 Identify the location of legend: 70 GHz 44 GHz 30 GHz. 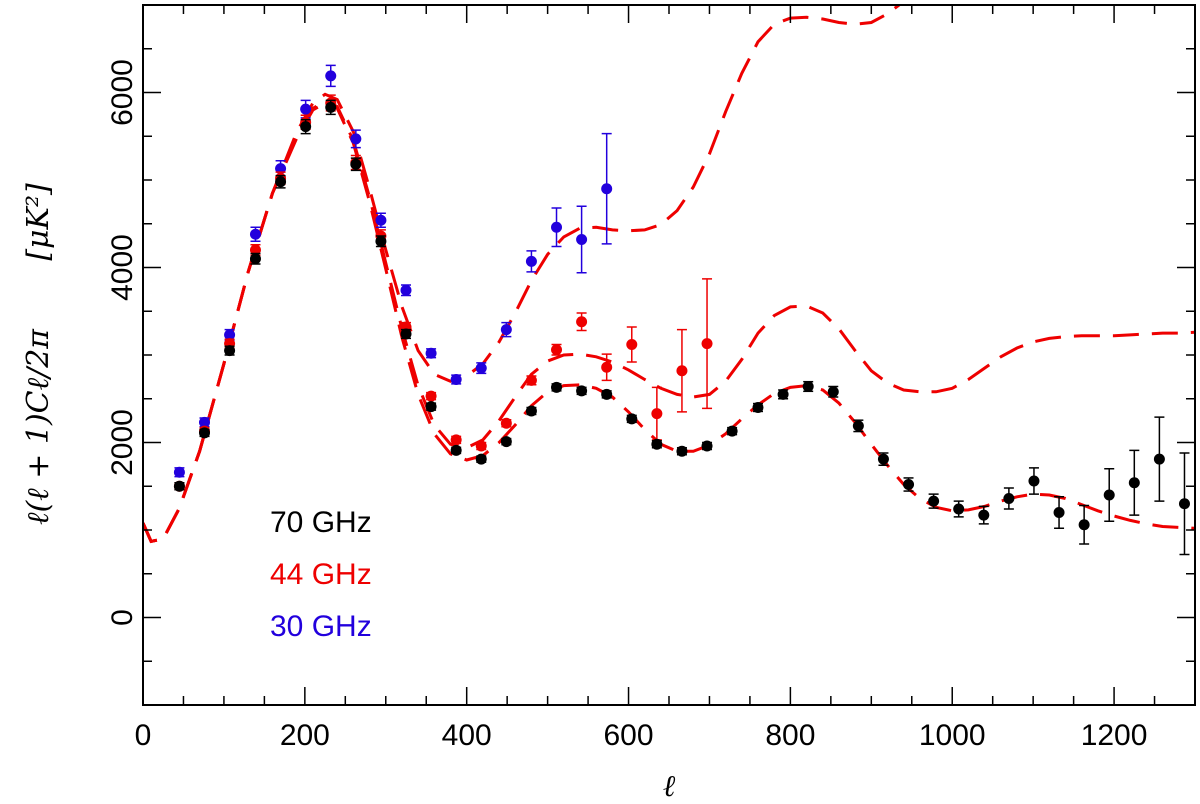
(321, 574).